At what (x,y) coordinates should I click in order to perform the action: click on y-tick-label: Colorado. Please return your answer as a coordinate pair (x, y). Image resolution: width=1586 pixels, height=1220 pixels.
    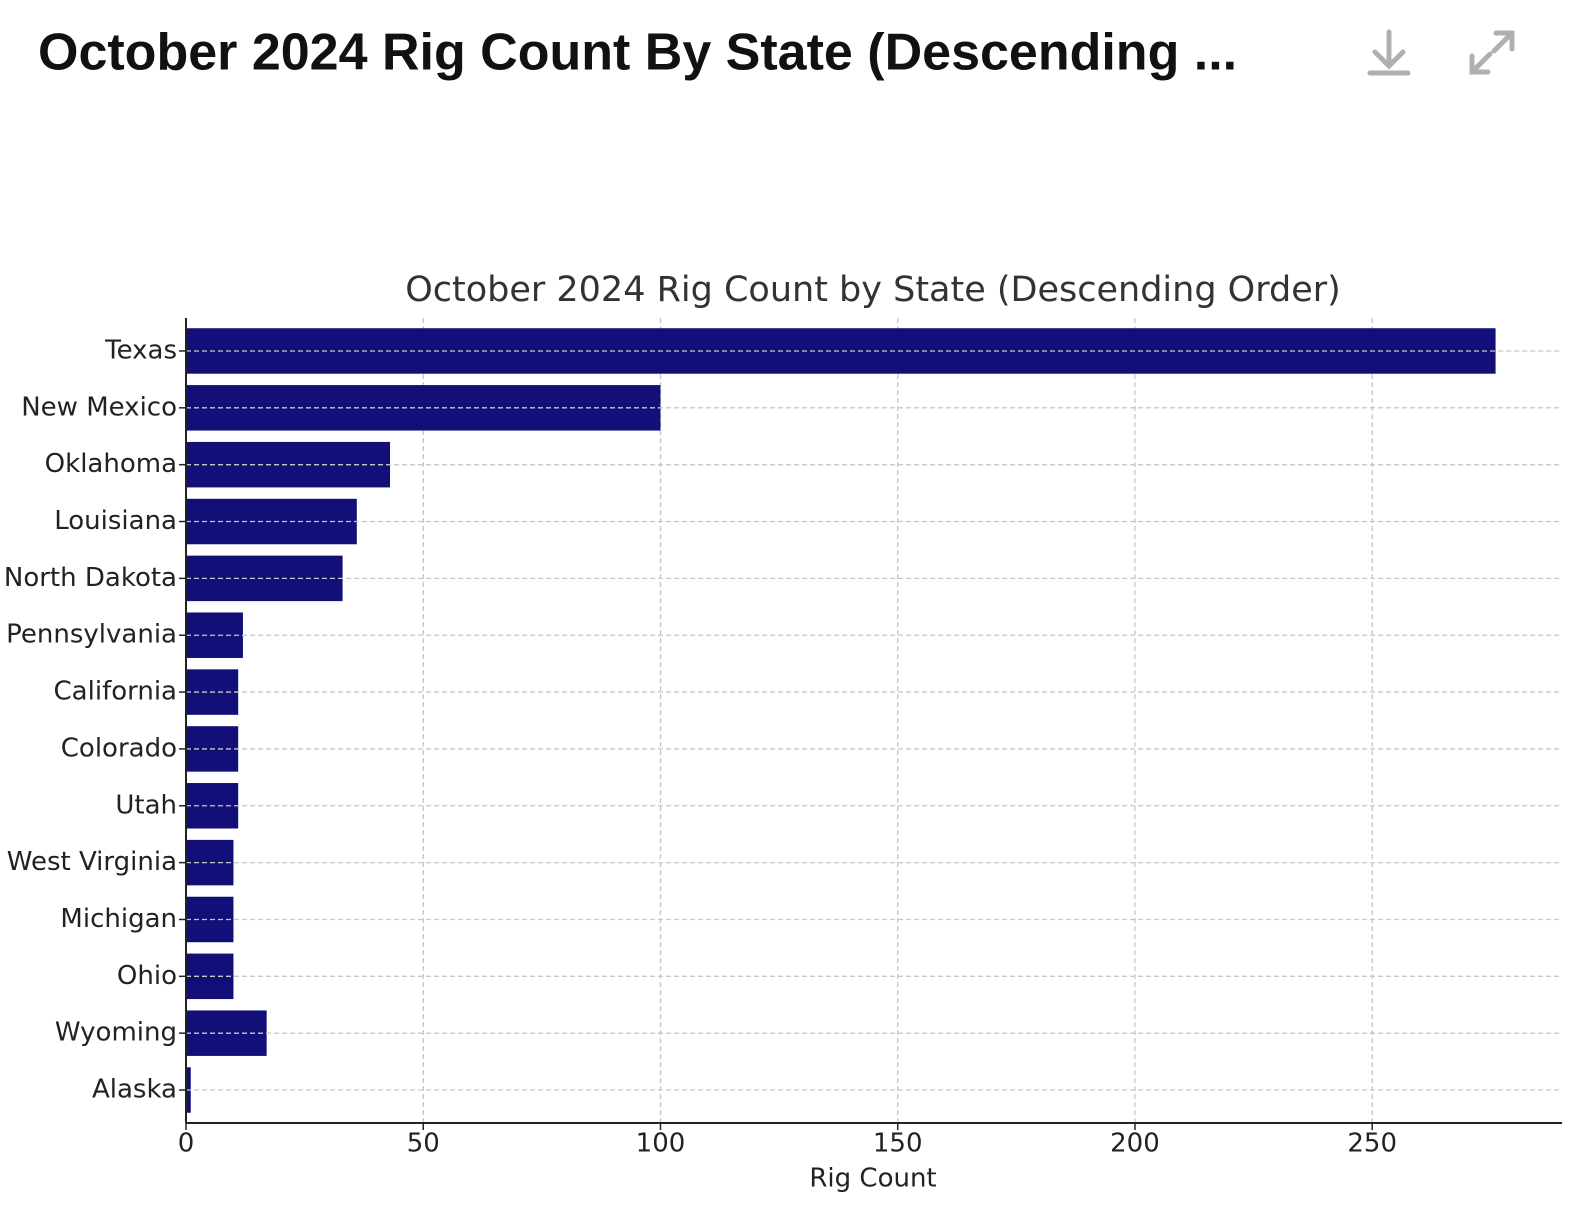
    Looking at the image, I should click on (119, 748).